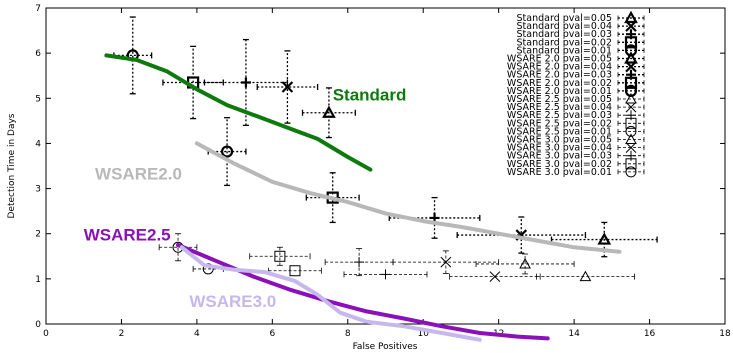 The image size is (733, 353). What do you see at coordinates (138, 174) in the screenshot?
I see `curve-label: WSARE2.0` at bounding box center [138, 174].